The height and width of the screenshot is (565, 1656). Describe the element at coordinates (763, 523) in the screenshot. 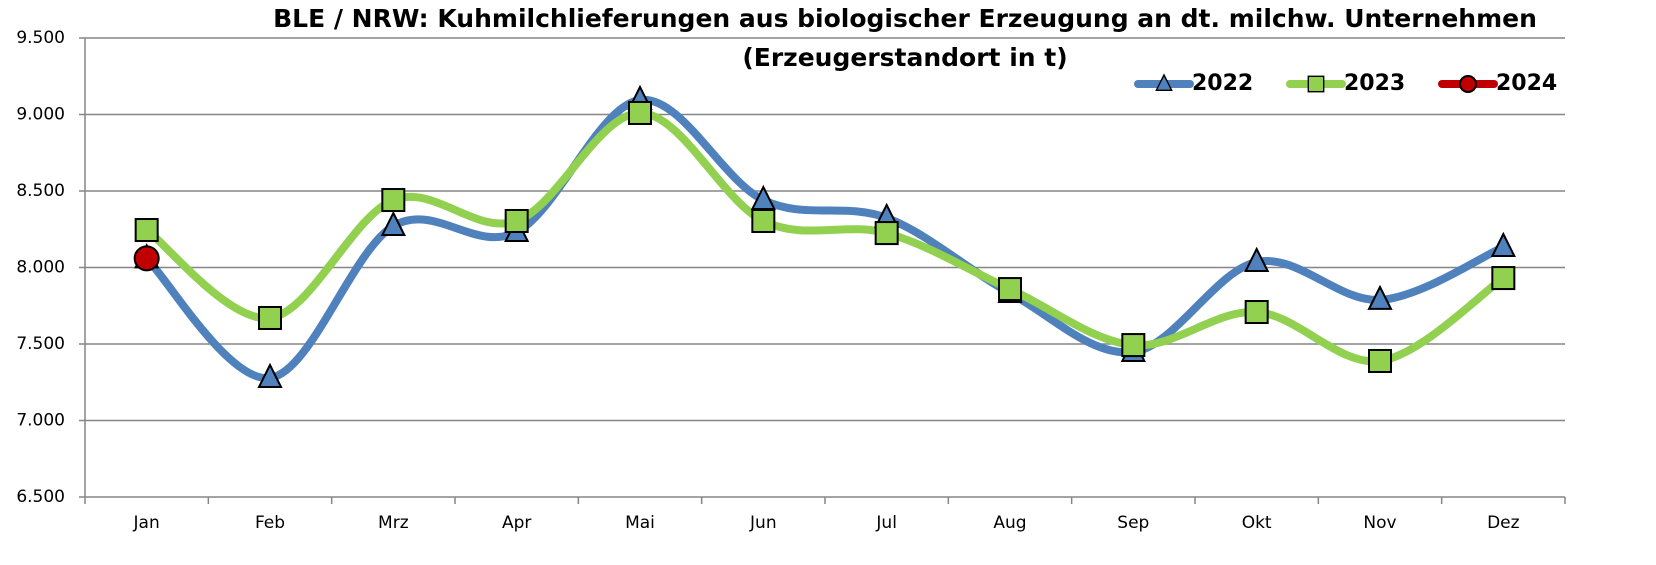

I see `x-tick-label: Jun` at that location.